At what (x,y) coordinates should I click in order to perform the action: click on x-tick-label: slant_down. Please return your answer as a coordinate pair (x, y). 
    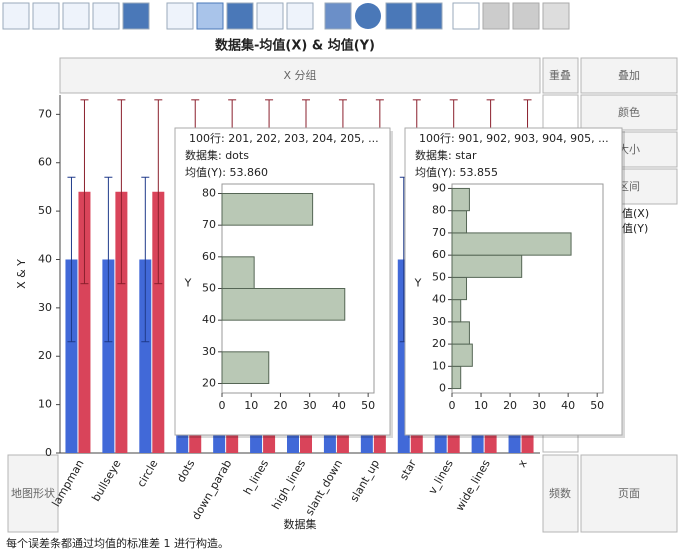
    Looking at the image, I should click on (324, 487).